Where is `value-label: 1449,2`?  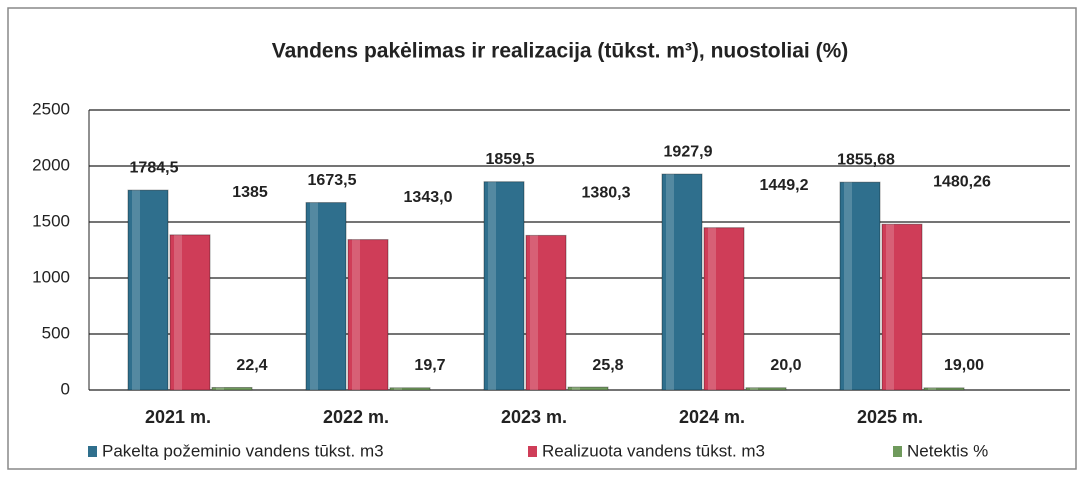 value-label: 1449,2 is located at coordinates (784, 185).